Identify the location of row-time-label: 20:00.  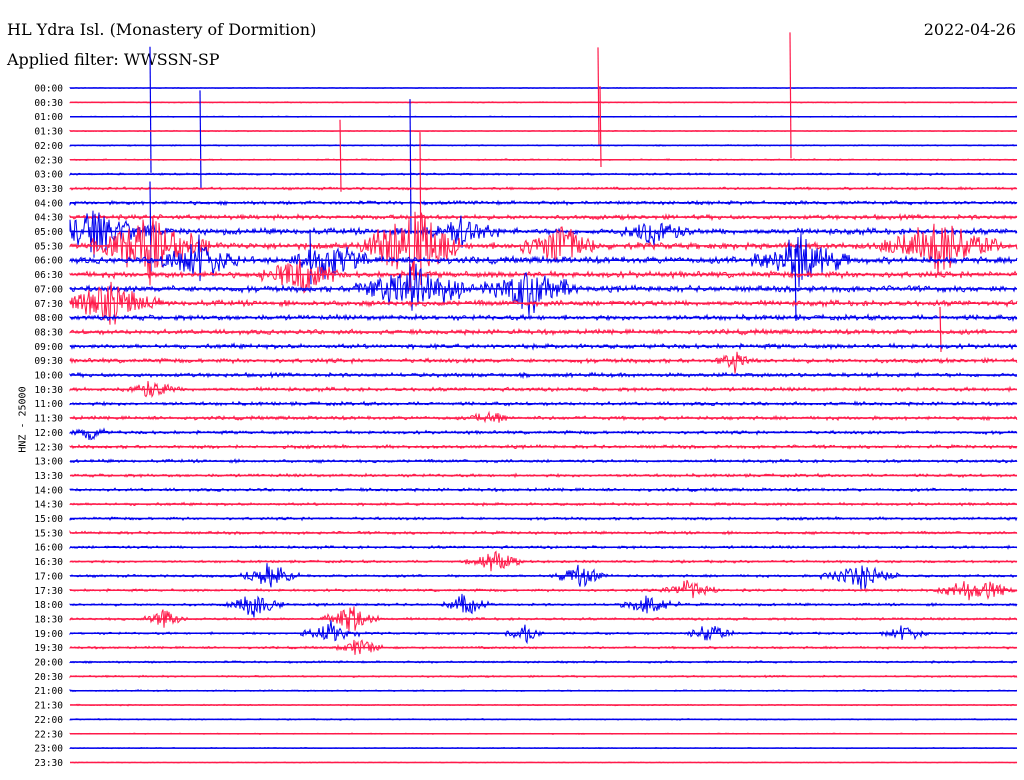
(48, 663).